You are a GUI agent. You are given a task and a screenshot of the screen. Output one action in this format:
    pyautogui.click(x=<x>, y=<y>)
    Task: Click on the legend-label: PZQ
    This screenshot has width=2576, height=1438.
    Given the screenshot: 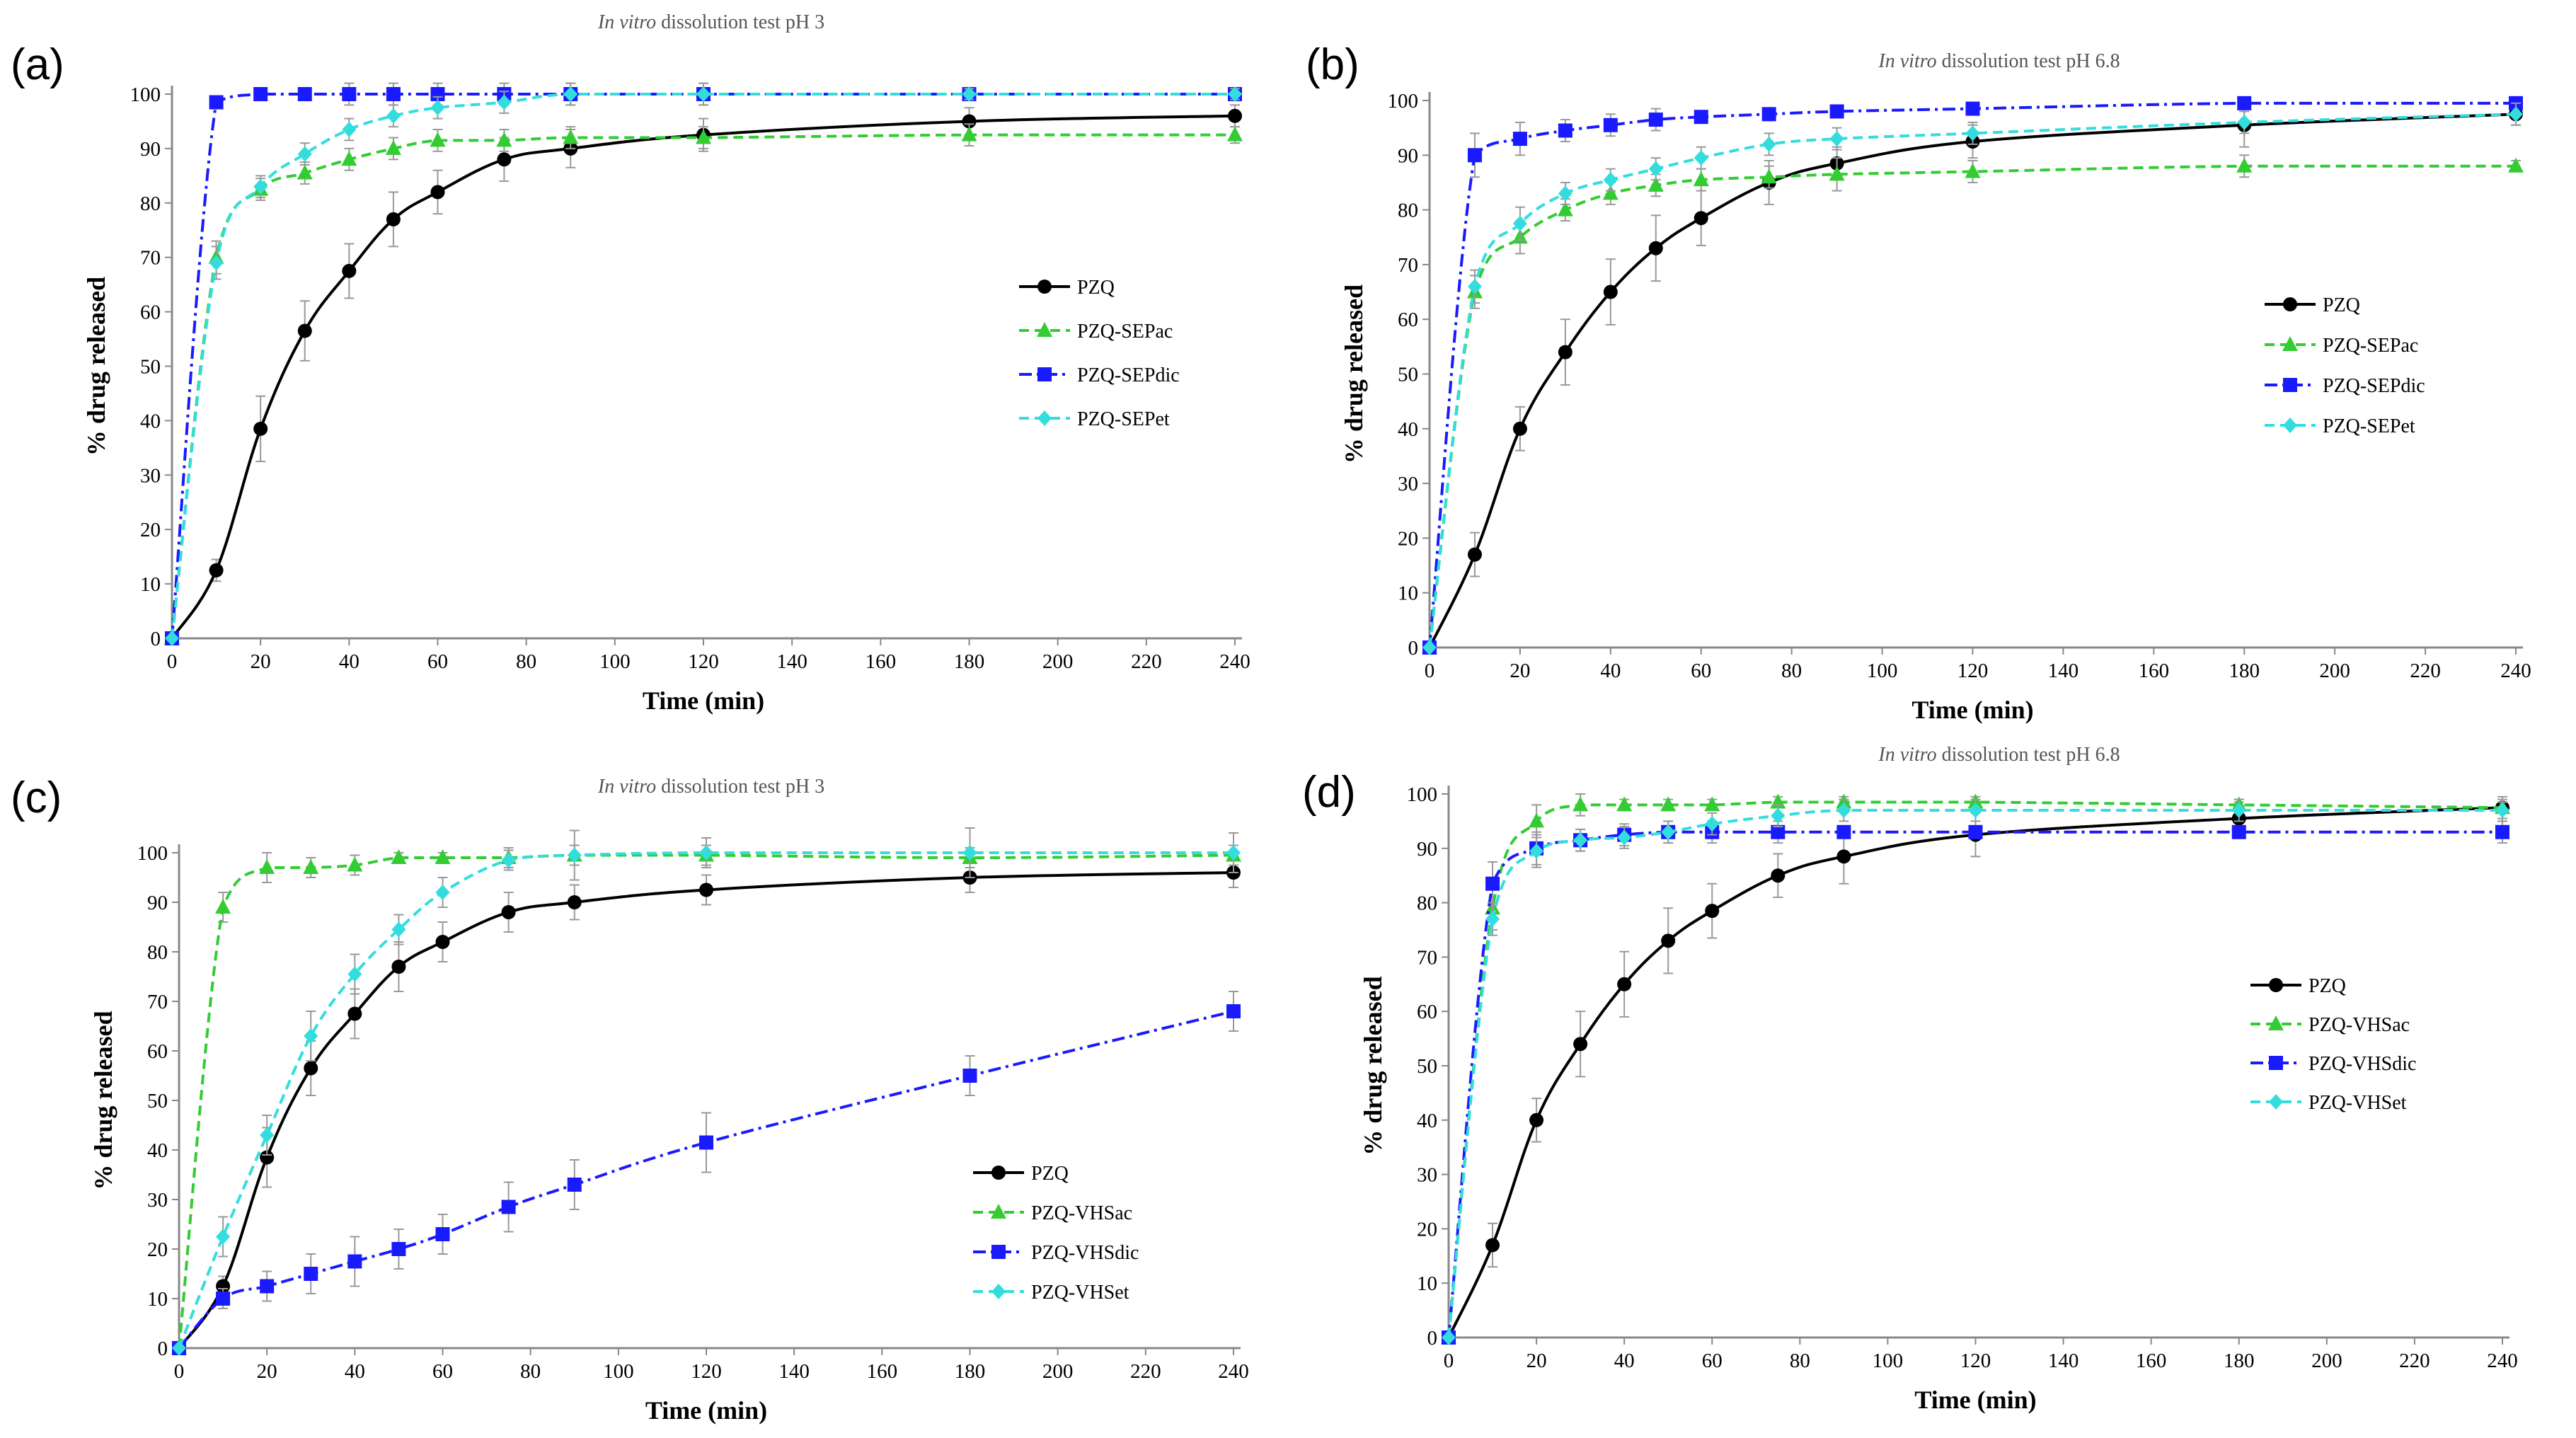 What is the action you would take?
    pyautogui.click(x=1096, y=288)
    